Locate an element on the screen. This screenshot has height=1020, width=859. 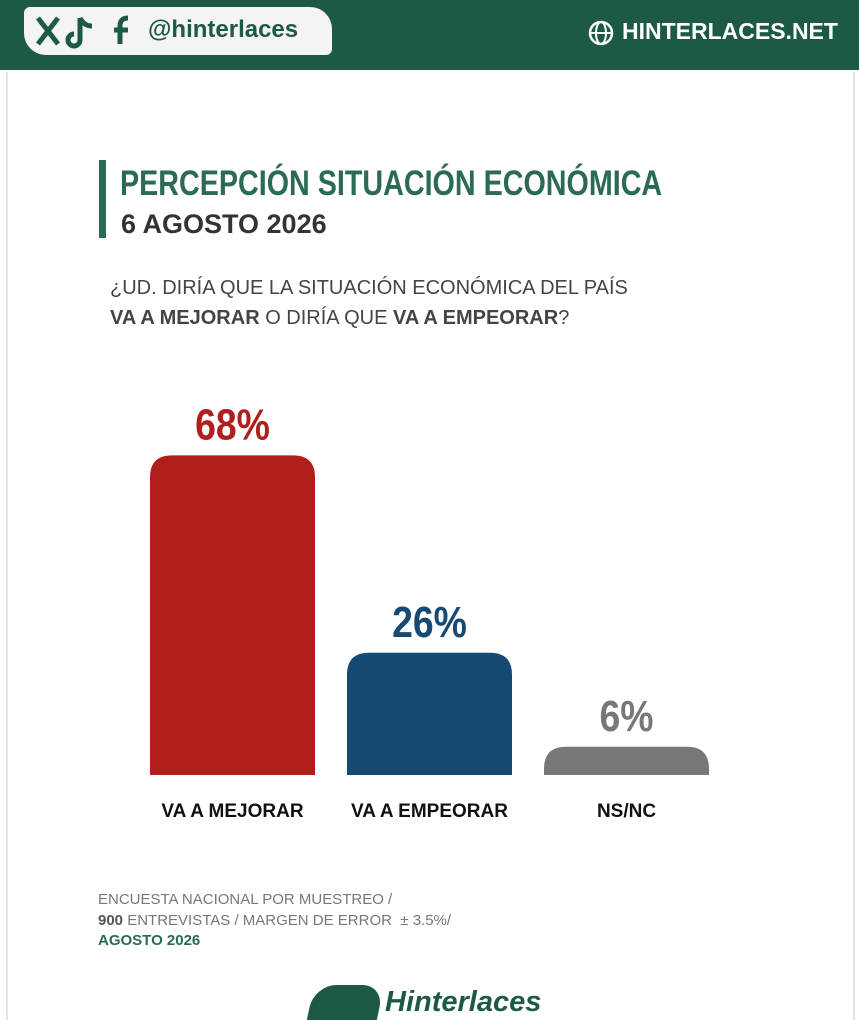
x-tick-label: VA A EMPEORAR is located at coordinates (429, 811).